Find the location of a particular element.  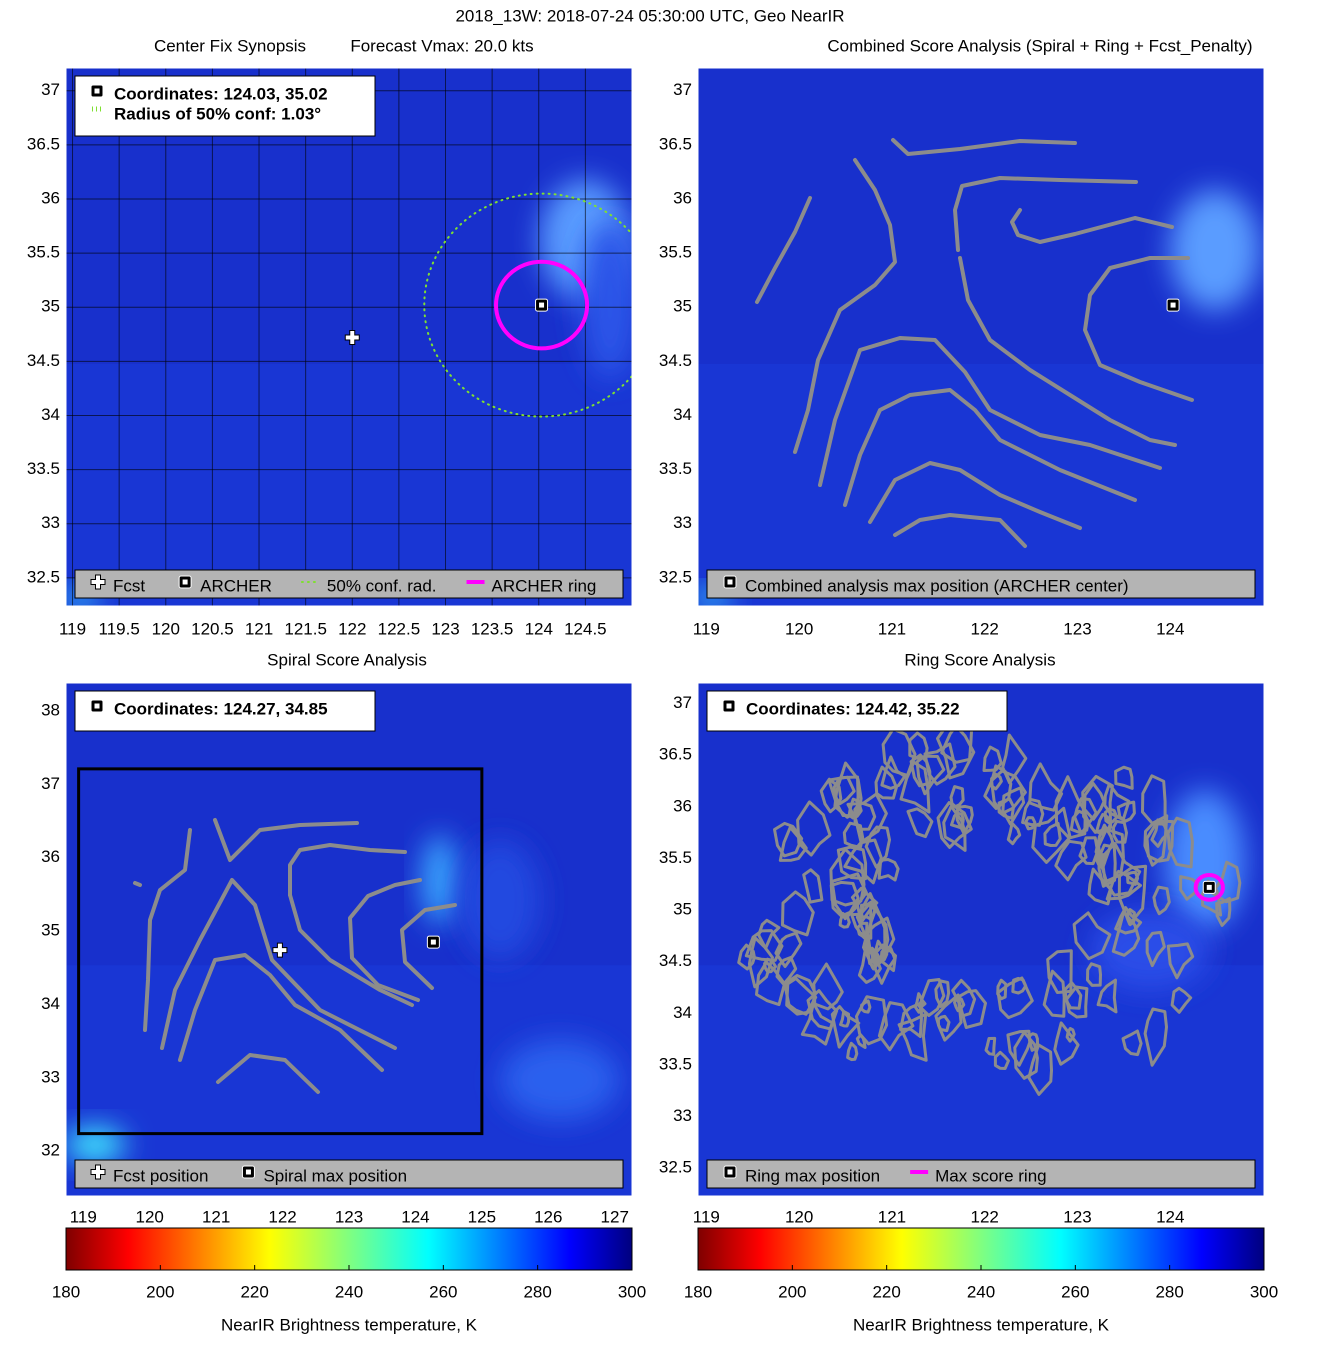

colorbar-tick-label: 240 is located at coordinates (349, 1291).